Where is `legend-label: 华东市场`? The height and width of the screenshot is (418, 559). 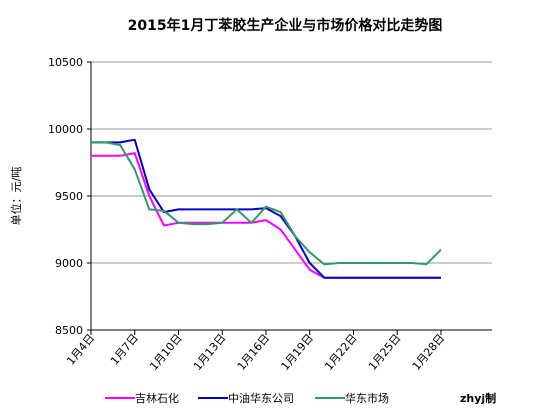 legend-label: 华东市场 is located at coordinates (367, 398).